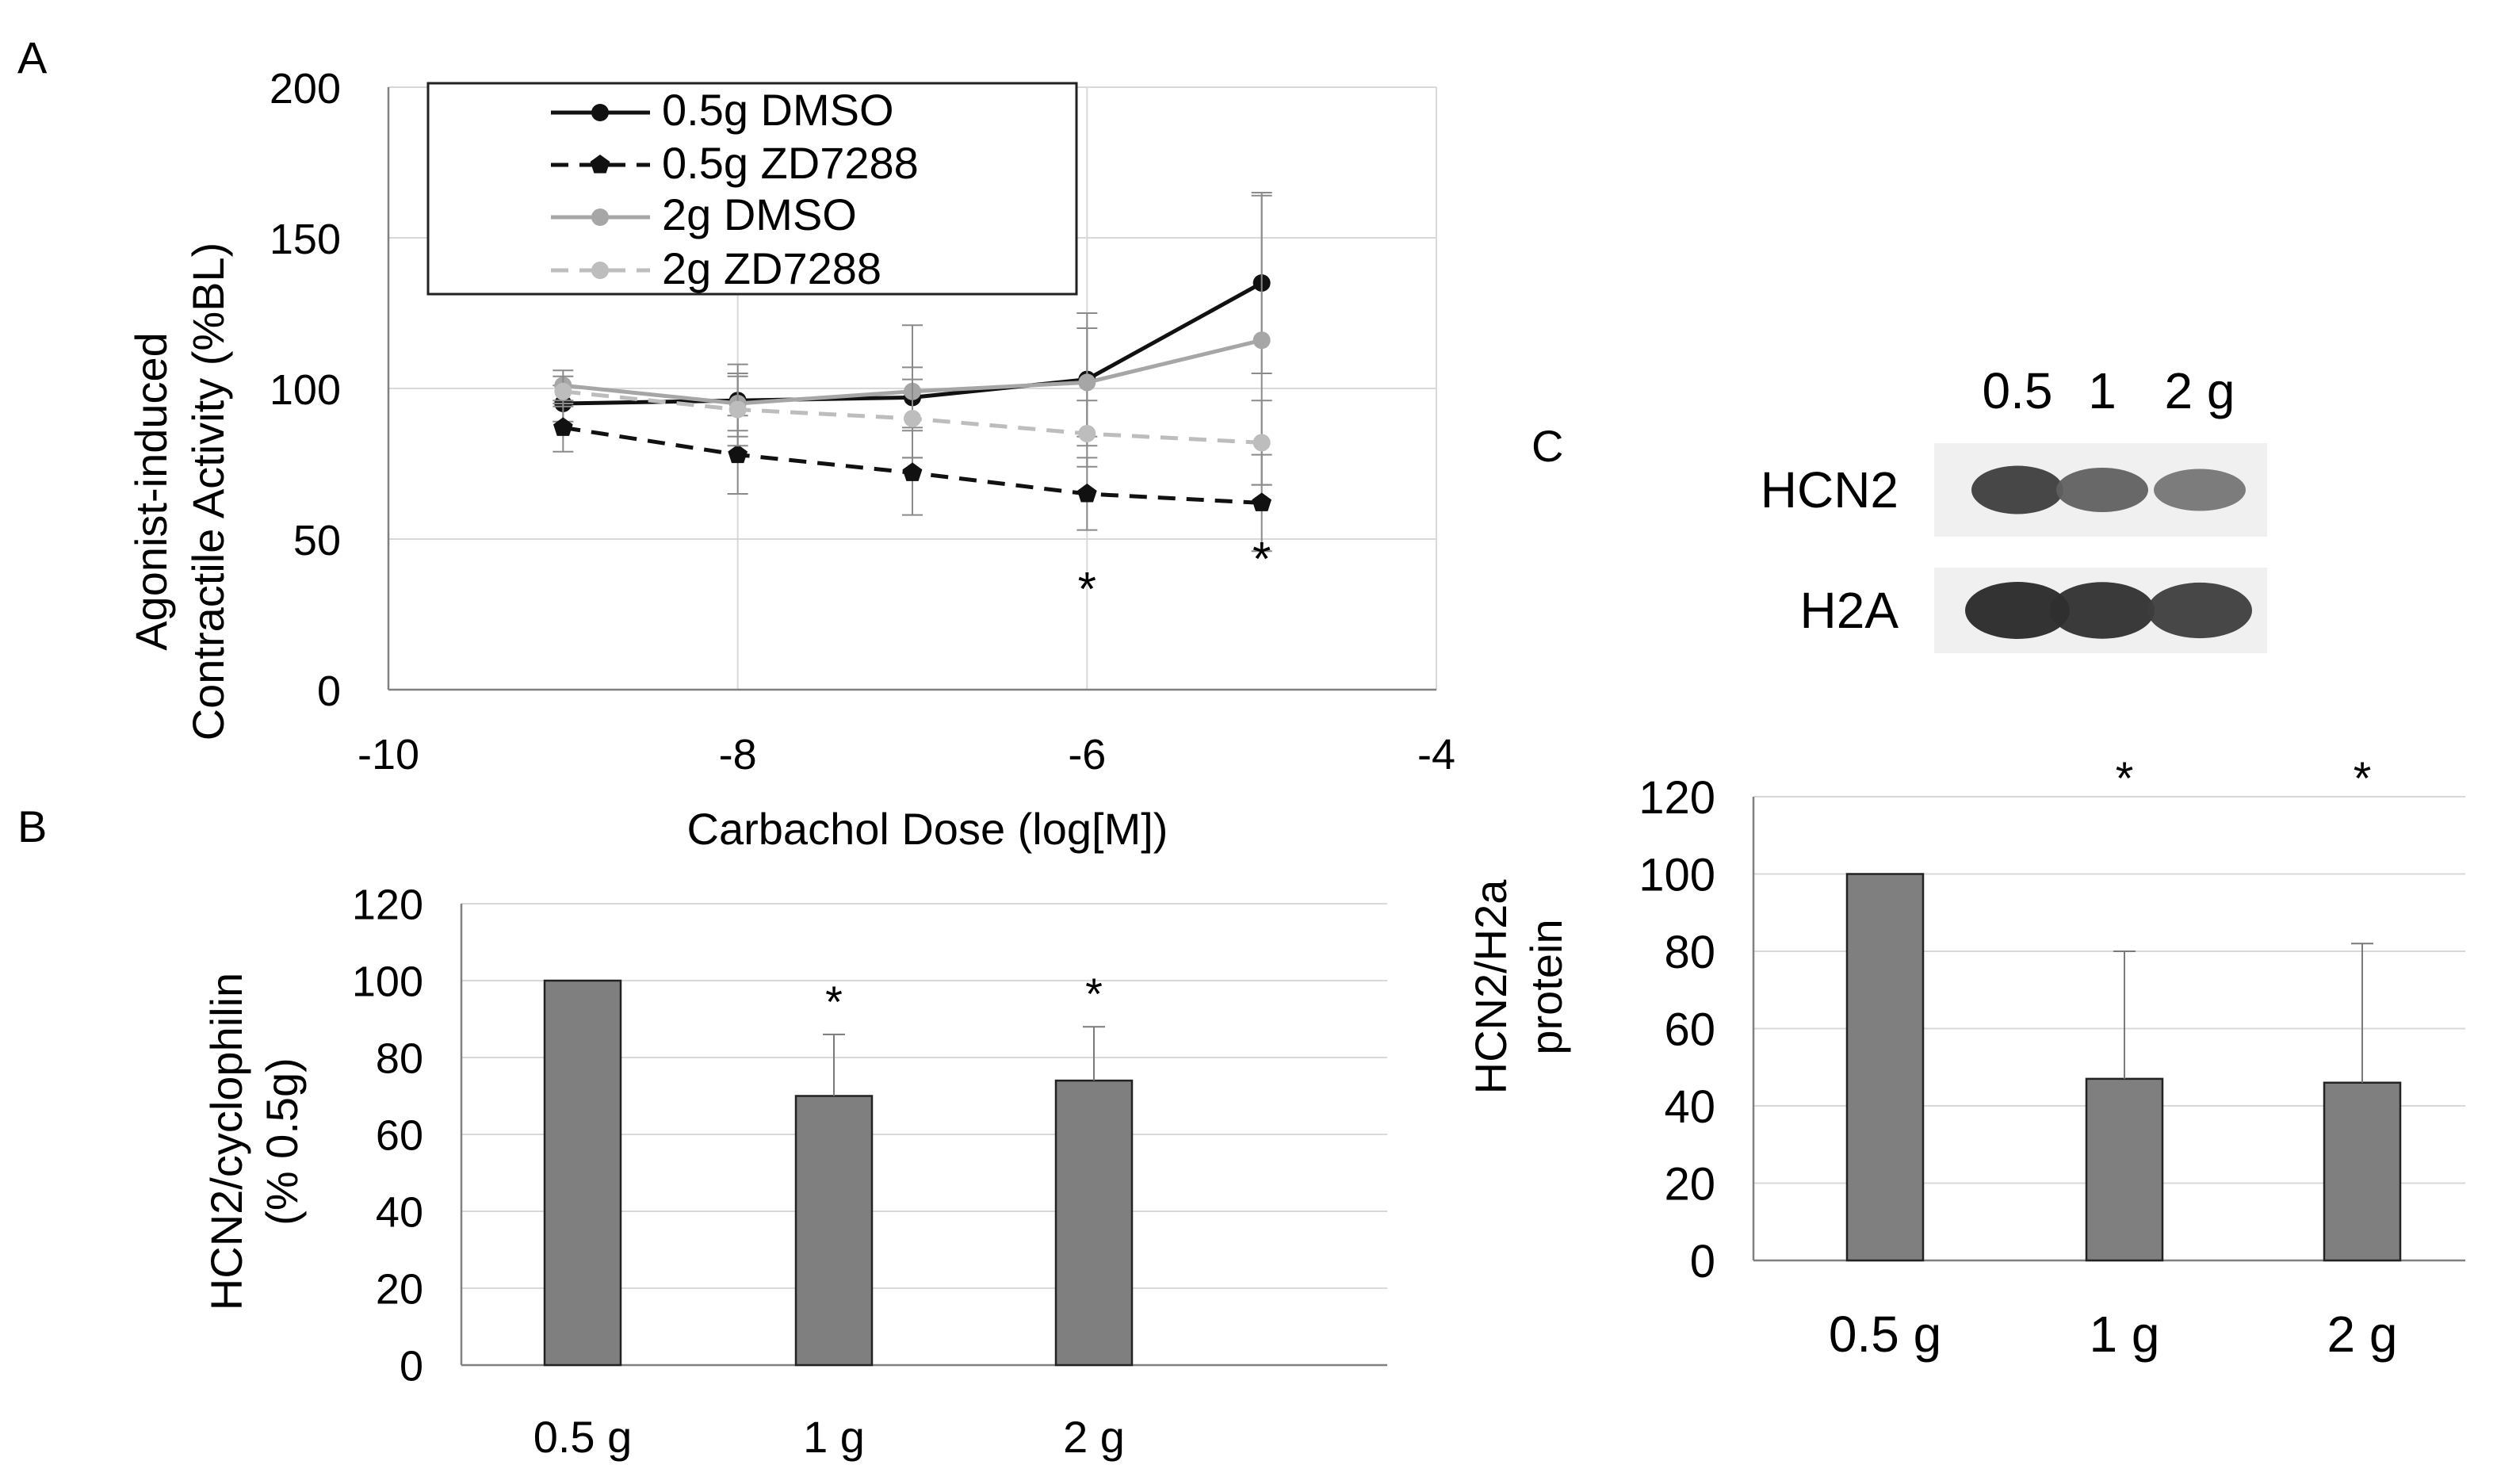  Describe the element at coordinates (1689, 1184) in the screenshot. I see `y-tick-label-c-1: 20` at that location.